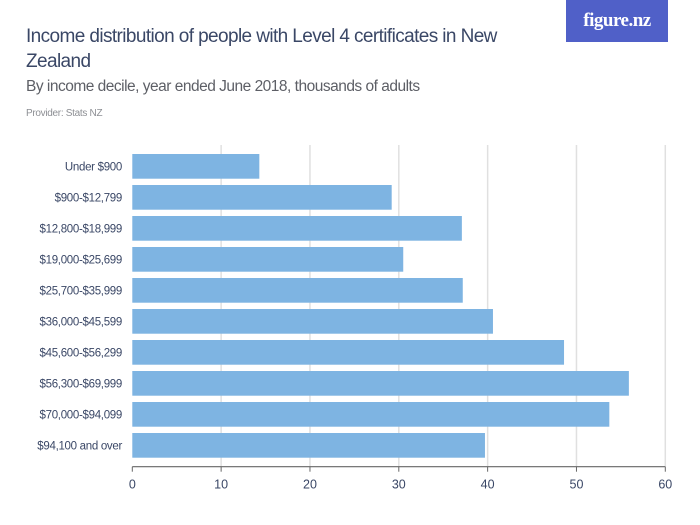 Image resolution: width=700 pixels, height=525 pixels. I want to click on category-label: $19,000-$25,699, so click(81, 261).